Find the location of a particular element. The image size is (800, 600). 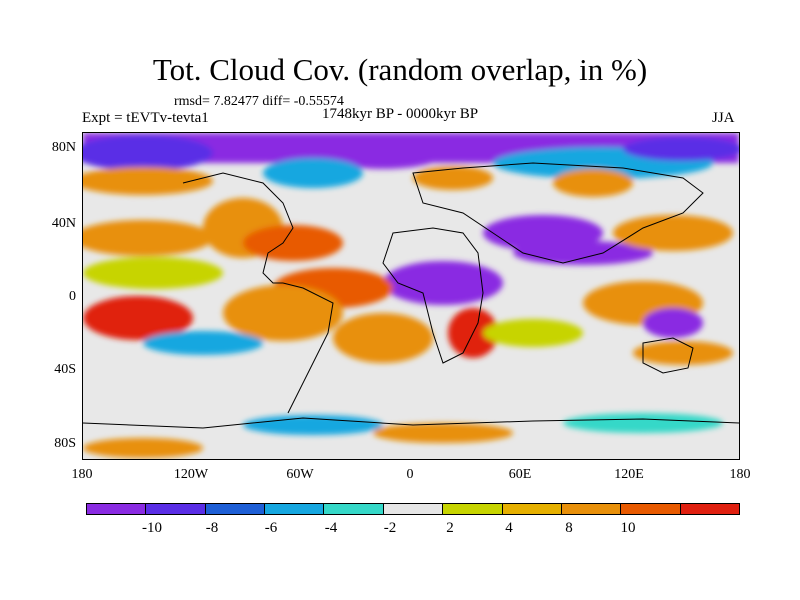

colorbar is located at coordinates (413, 509).